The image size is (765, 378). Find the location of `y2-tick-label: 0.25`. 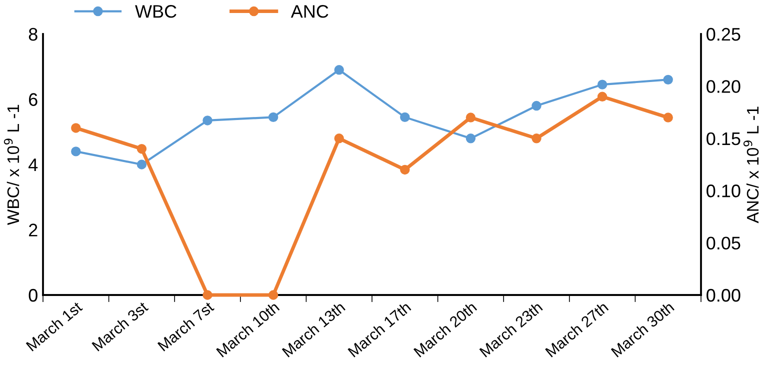

y2-tick-label: 0.25 is located at coordinates (723, 34).